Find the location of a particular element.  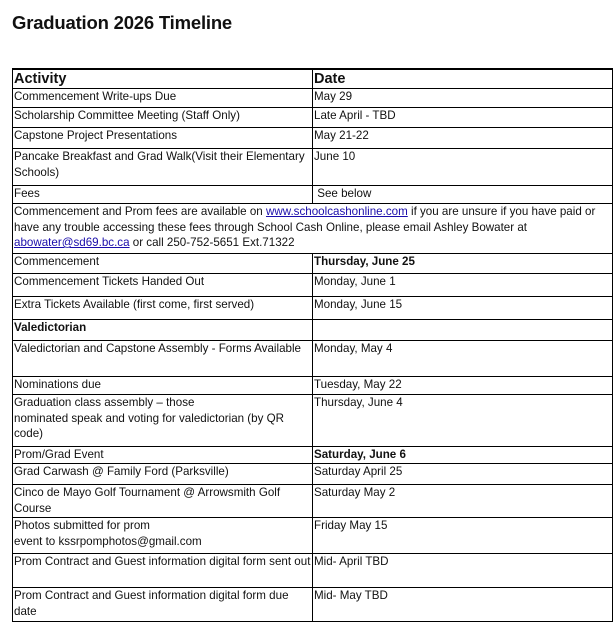

schoolcash-link: www.schoolcashonline.com is located at coordinates (336, 211).